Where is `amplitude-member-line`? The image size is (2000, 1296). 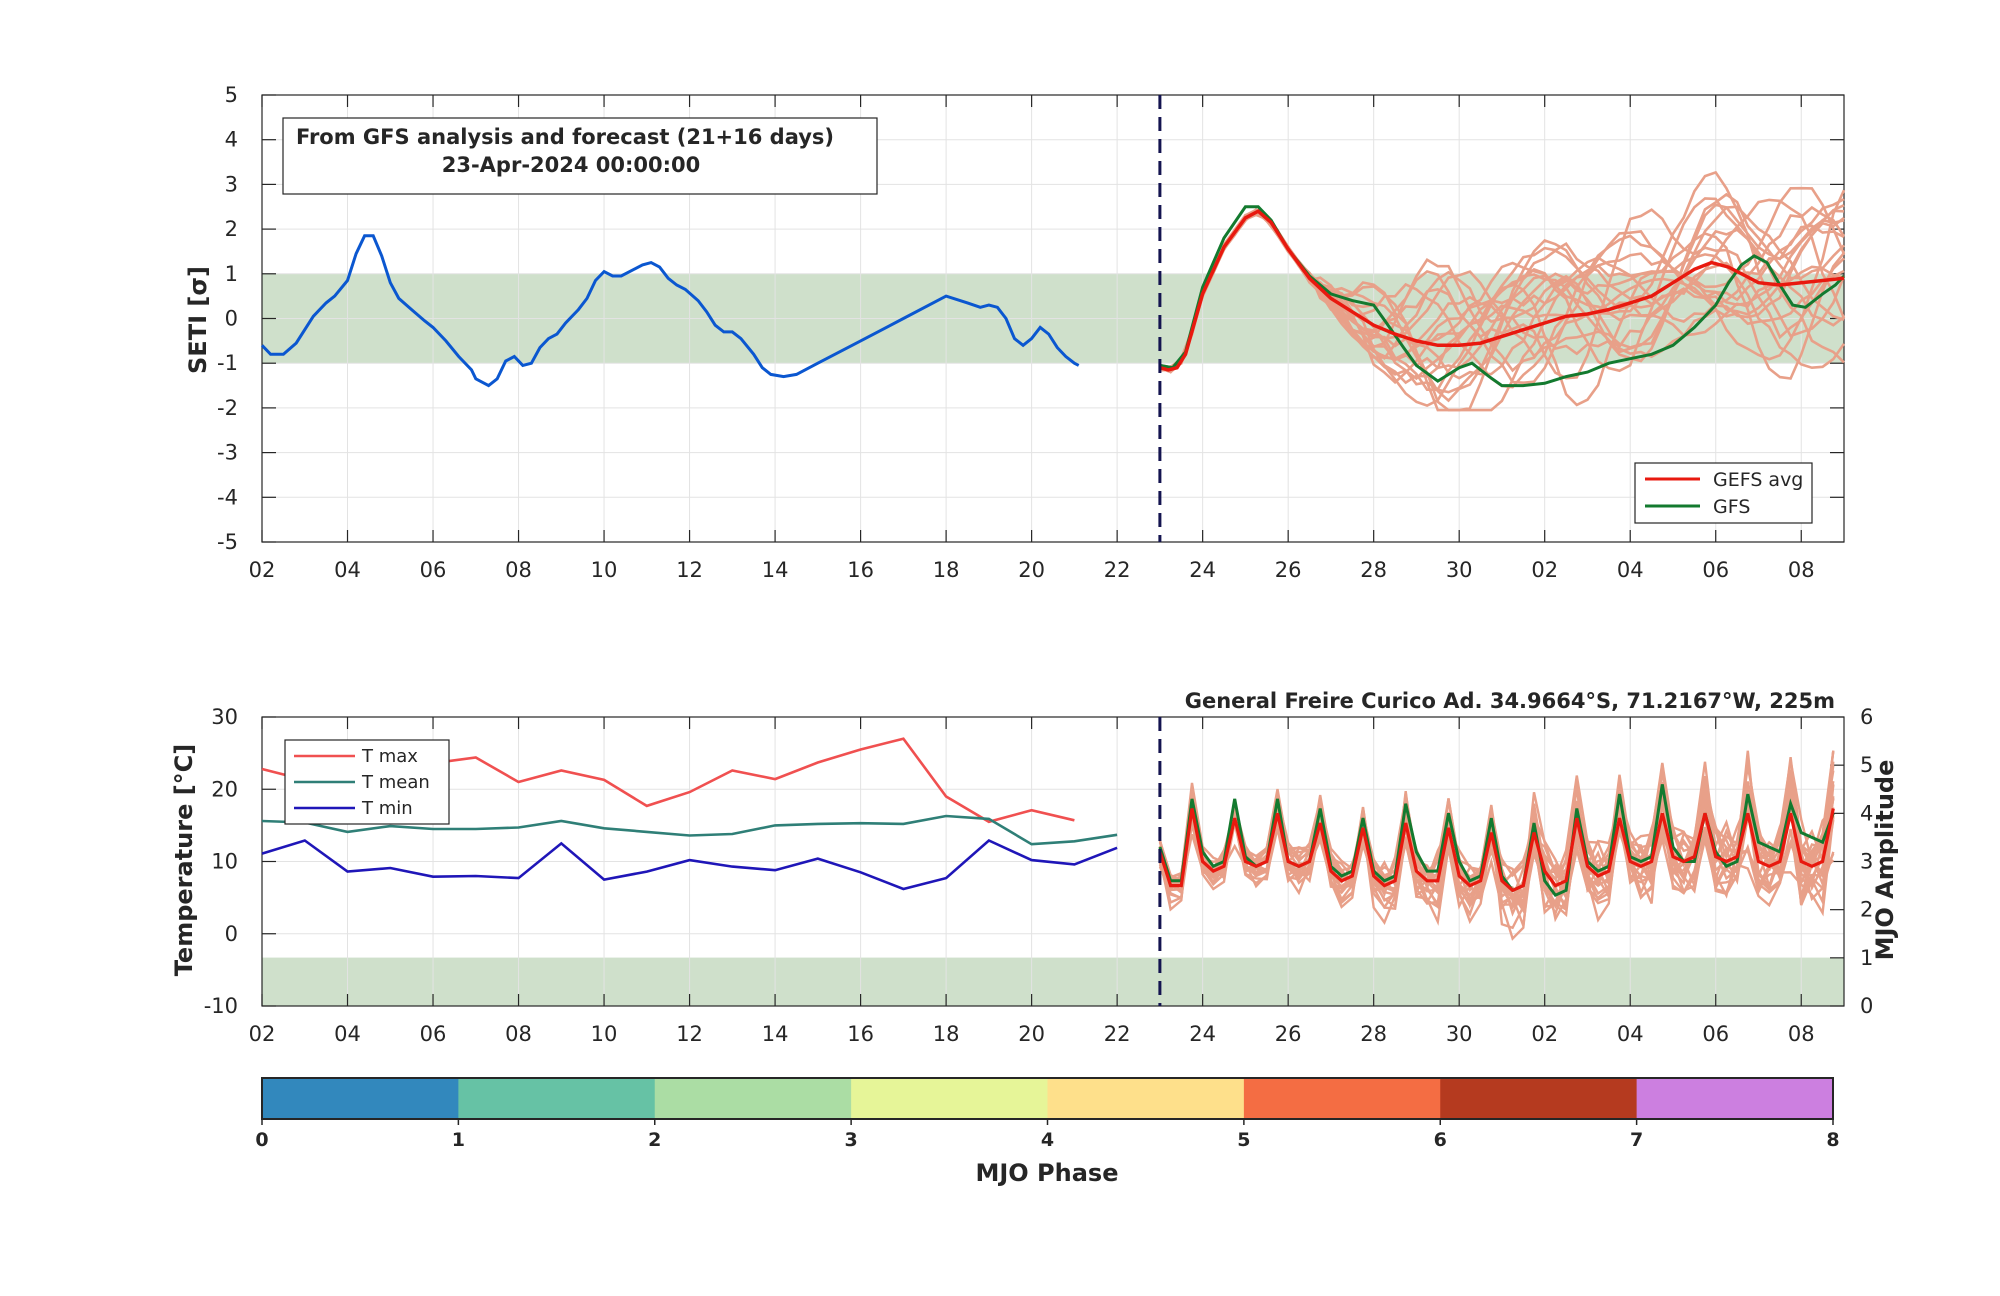 amplitude-member-line is located at coordinates (1496, 866).